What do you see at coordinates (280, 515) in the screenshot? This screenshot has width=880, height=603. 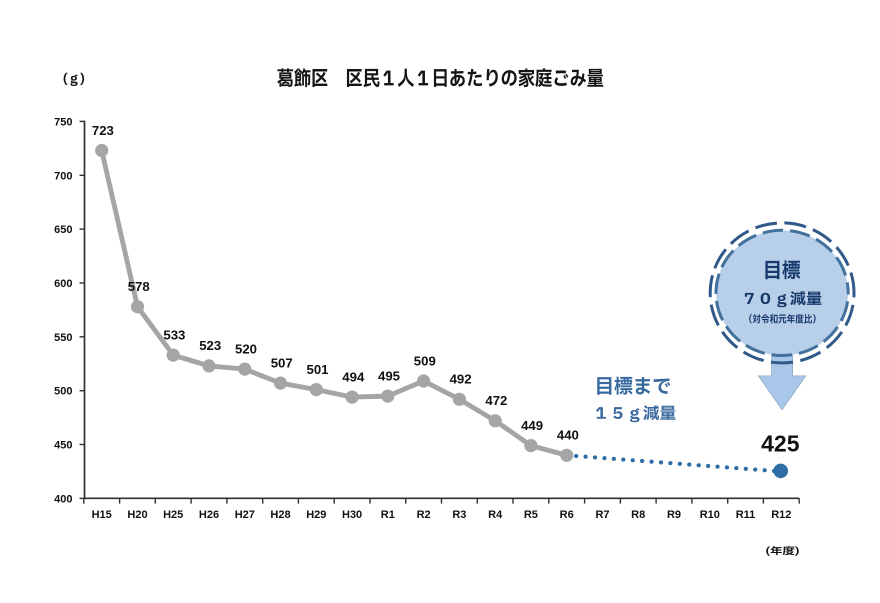 I see `svg-text: H28` at bounding box center [280, 515].